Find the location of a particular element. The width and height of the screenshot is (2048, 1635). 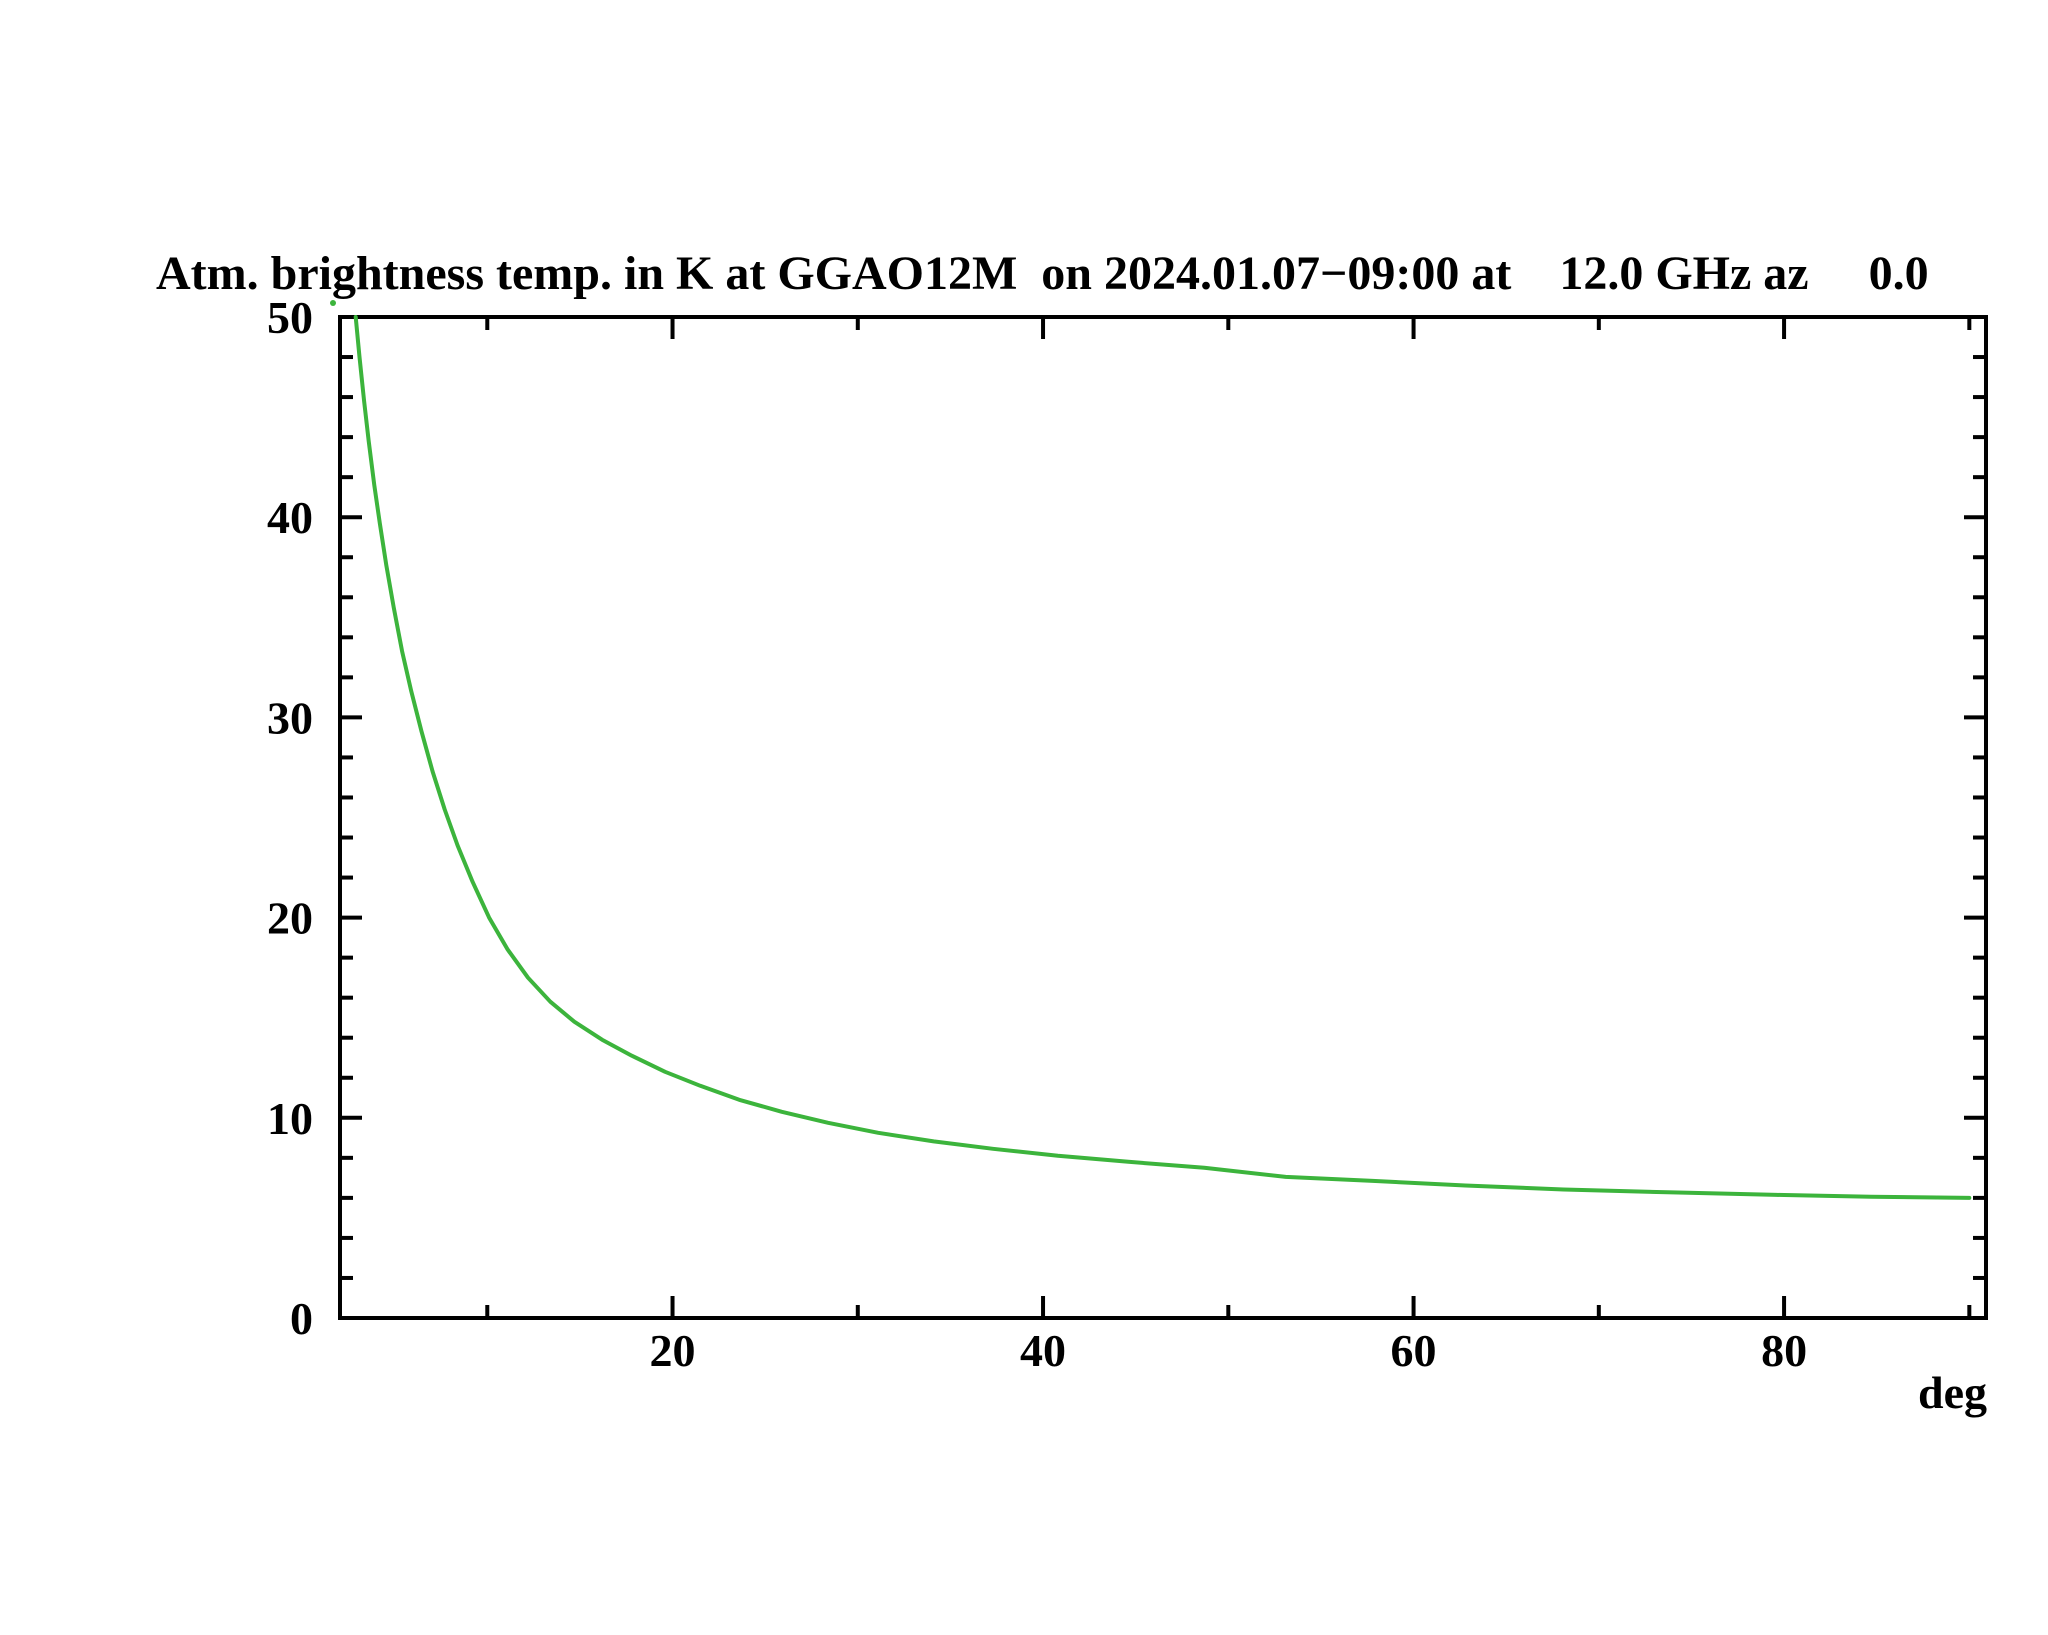

y-tick-label: 20 is located at coordinates (290, 918).